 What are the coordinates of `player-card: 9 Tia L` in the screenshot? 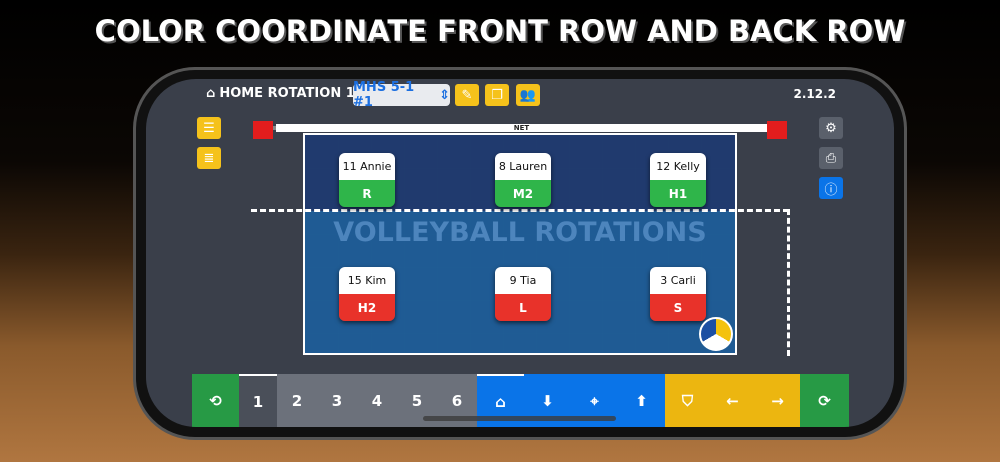 It's located at (523, 294).